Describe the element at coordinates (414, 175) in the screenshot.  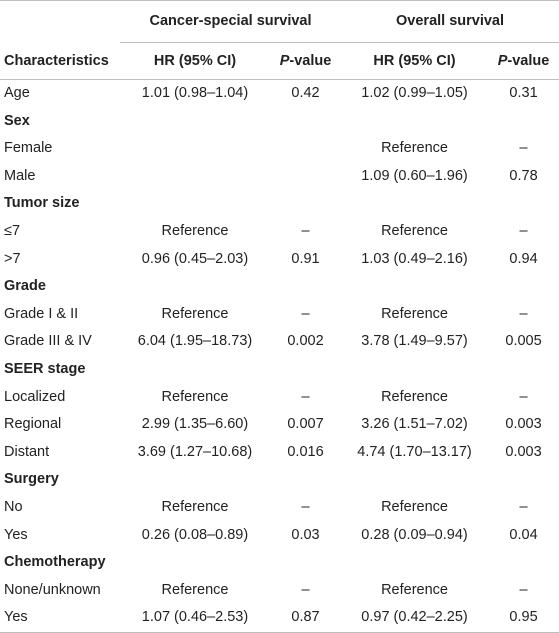
I see `os-hr-cell: 1.09 (0.60–1.96)` at that location.